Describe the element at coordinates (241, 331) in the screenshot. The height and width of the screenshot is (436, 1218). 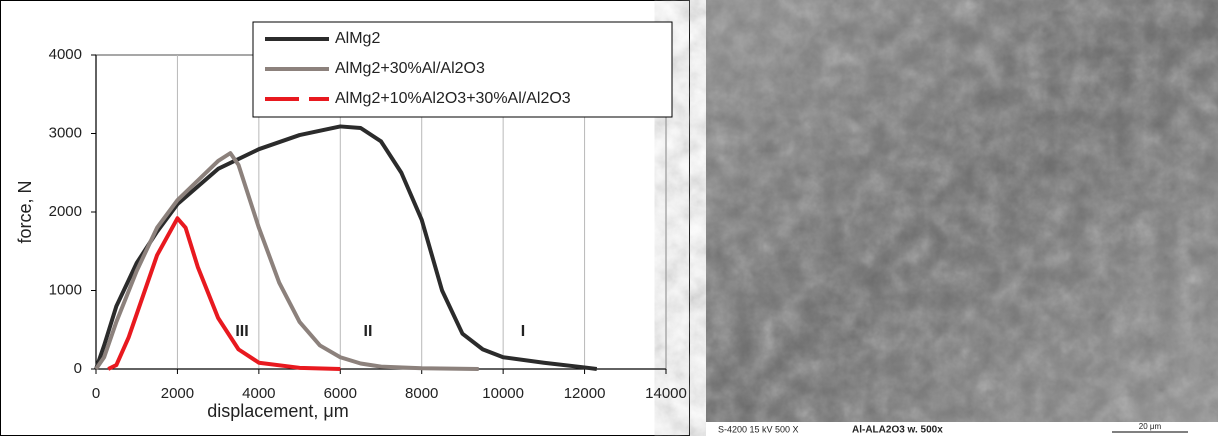
I see `annotation: III` at that location.